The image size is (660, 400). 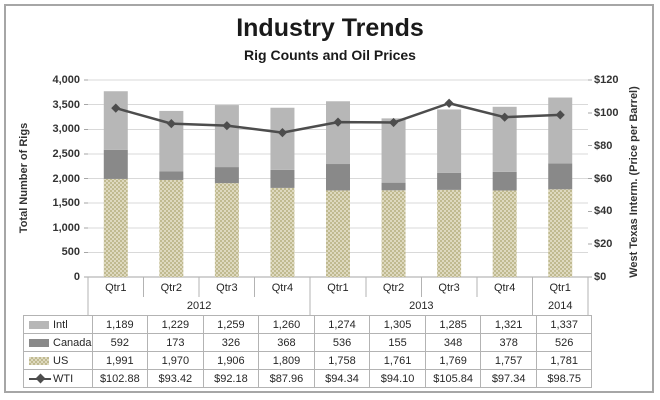 I want to click on table-cell: $94.34, so click(x=342, y=378).